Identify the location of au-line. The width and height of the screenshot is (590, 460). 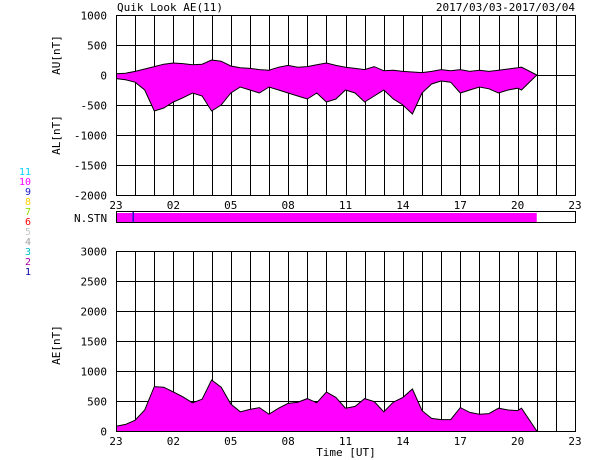
(326, 67).